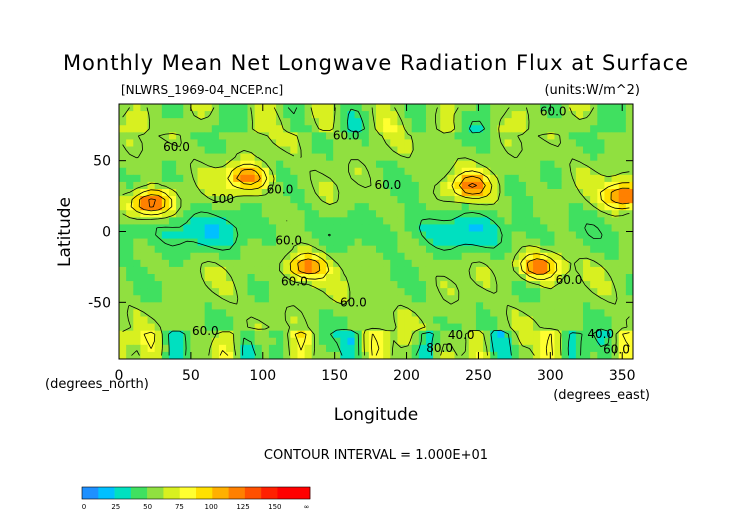 Image resolution: width=752 pixels, height=532 pixels. Describe the element at coordinates (102, 162) in the screenshot. I see `y-tick-label: 50` at that location.